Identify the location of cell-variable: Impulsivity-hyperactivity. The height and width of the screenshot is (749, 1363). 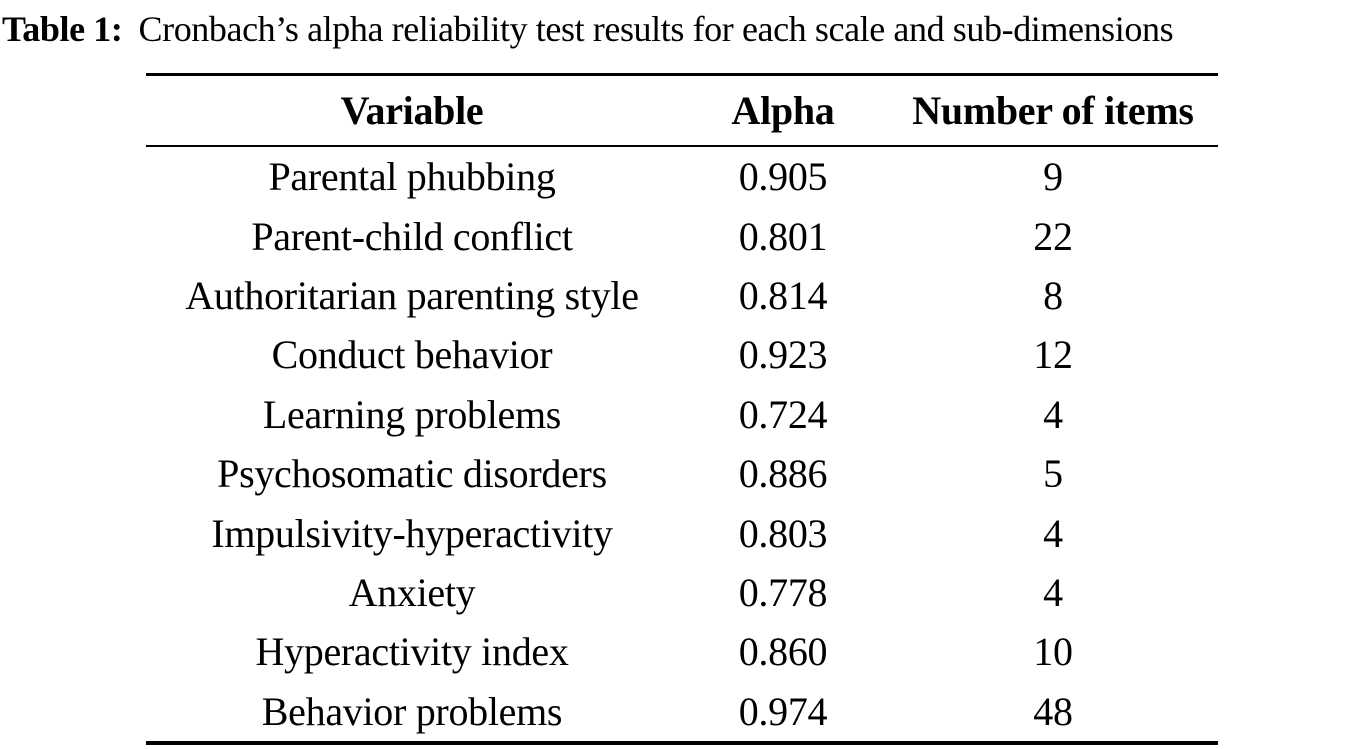
(412, 533).